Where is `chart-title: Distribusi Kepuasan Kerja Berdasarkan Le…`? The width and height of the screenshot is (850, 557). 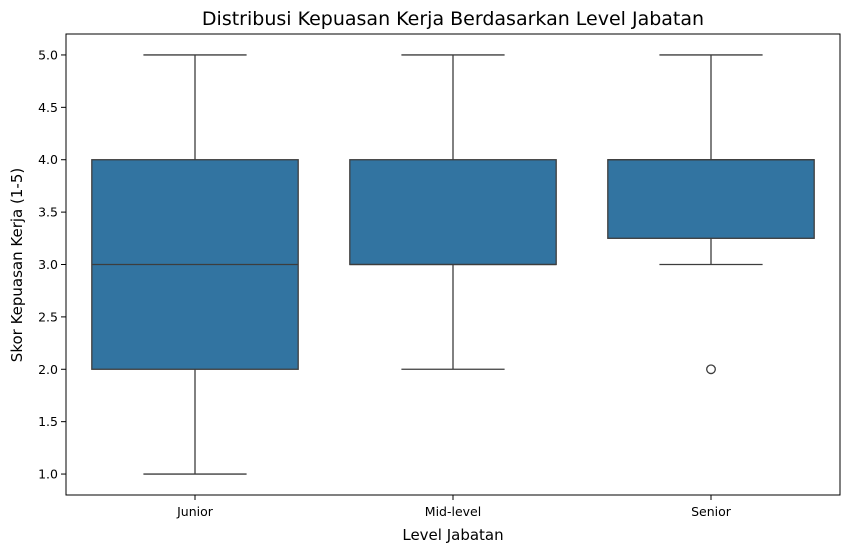 chart-title: Distribusi Kepuasan Kerja Berdasarkan Le… is located at coordinates (453, 19).